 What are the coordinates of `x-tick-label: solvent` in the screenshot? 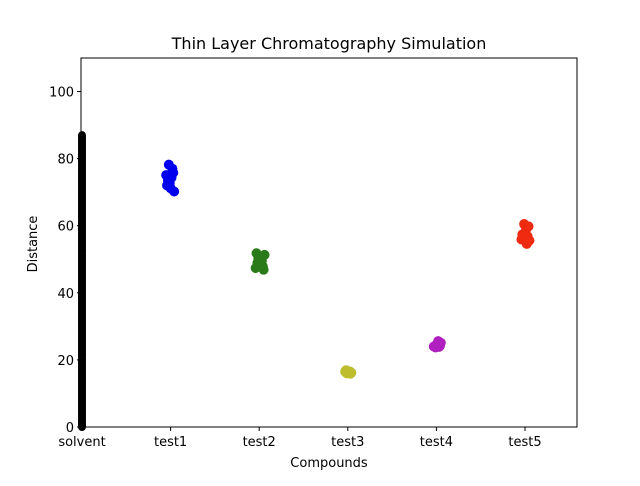 It's located at (81, 442).